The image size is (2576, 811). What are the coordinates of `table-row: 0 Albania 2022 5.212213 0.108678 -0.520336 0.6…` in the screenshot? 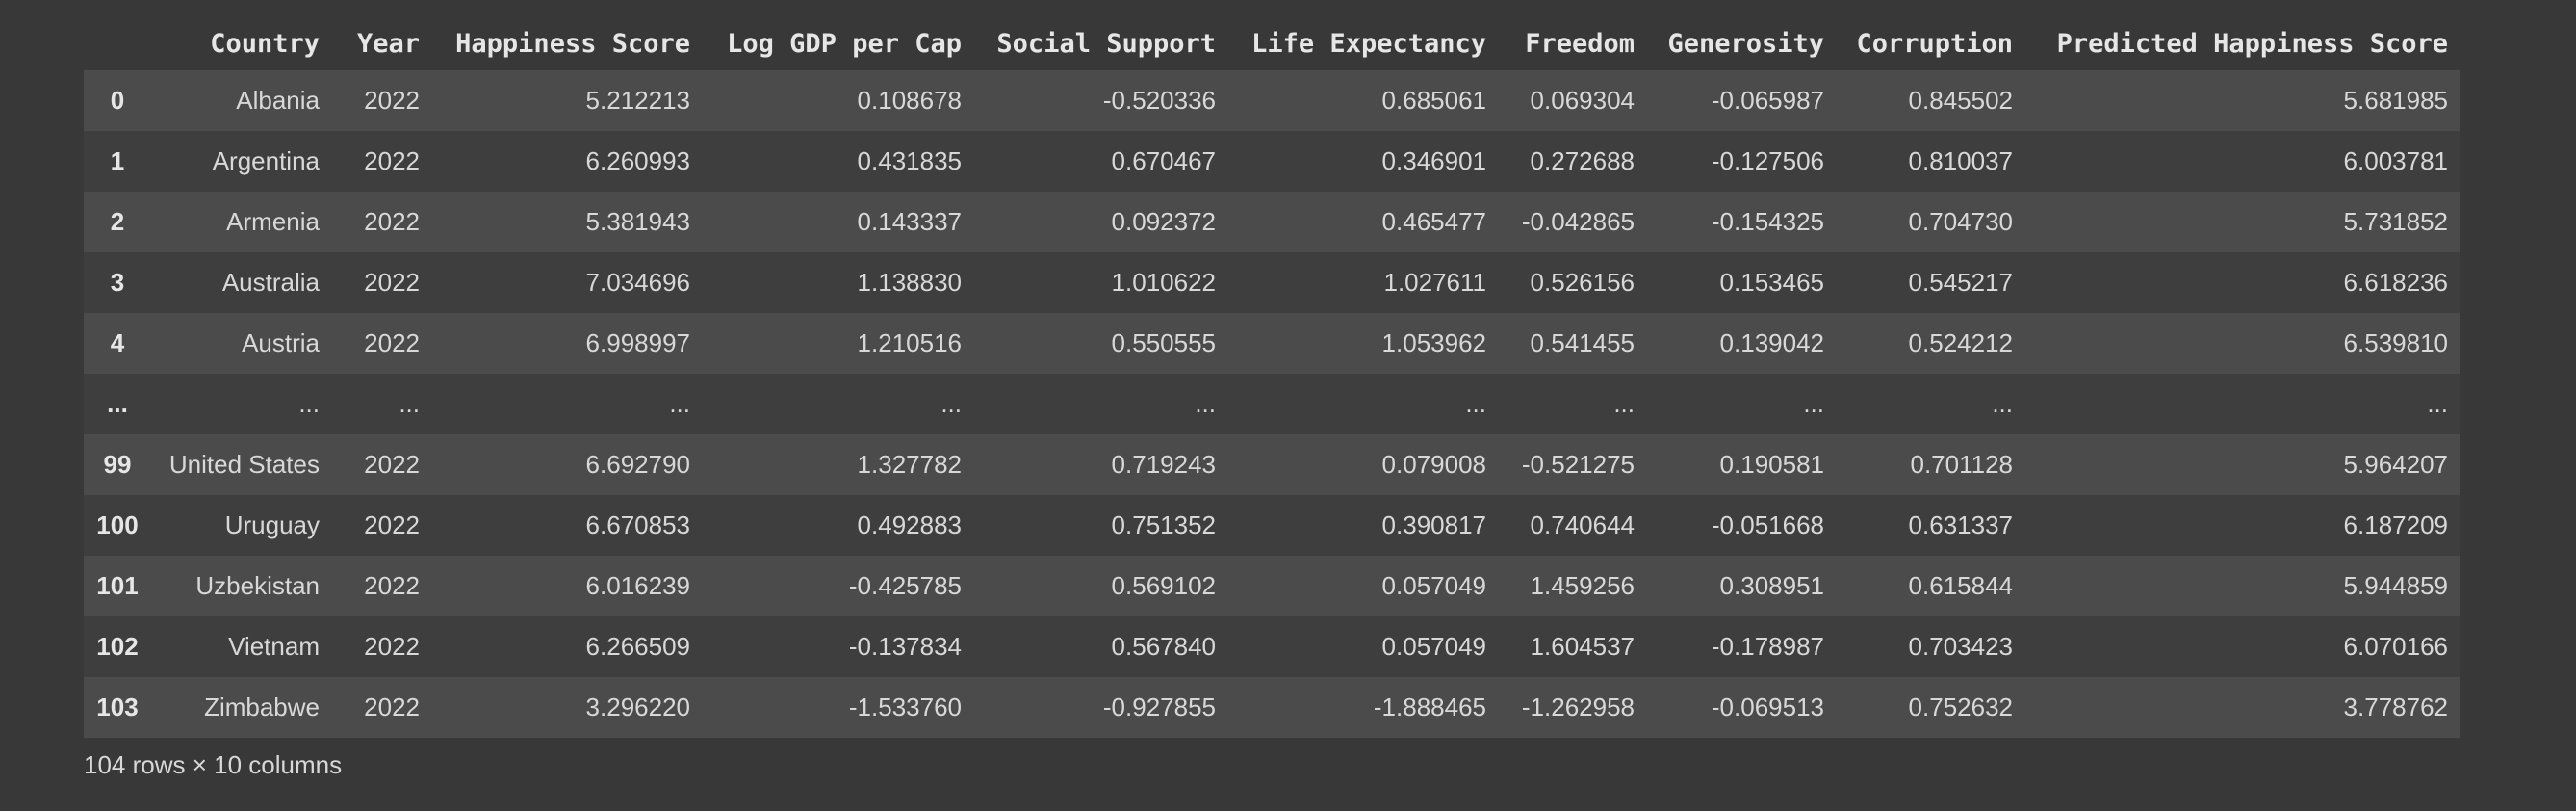 It's located at (1272, 100).